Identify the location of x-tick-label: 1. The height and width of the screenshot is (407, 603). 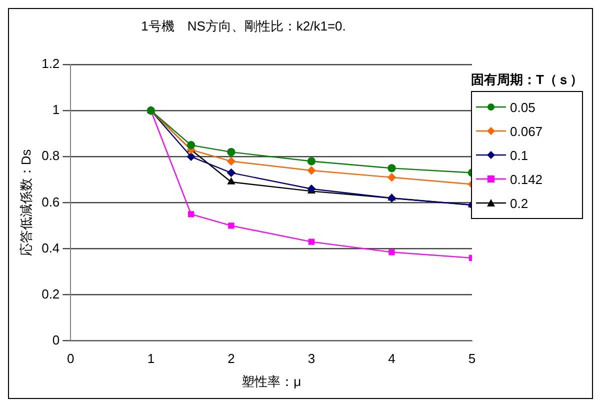
(151, 358).